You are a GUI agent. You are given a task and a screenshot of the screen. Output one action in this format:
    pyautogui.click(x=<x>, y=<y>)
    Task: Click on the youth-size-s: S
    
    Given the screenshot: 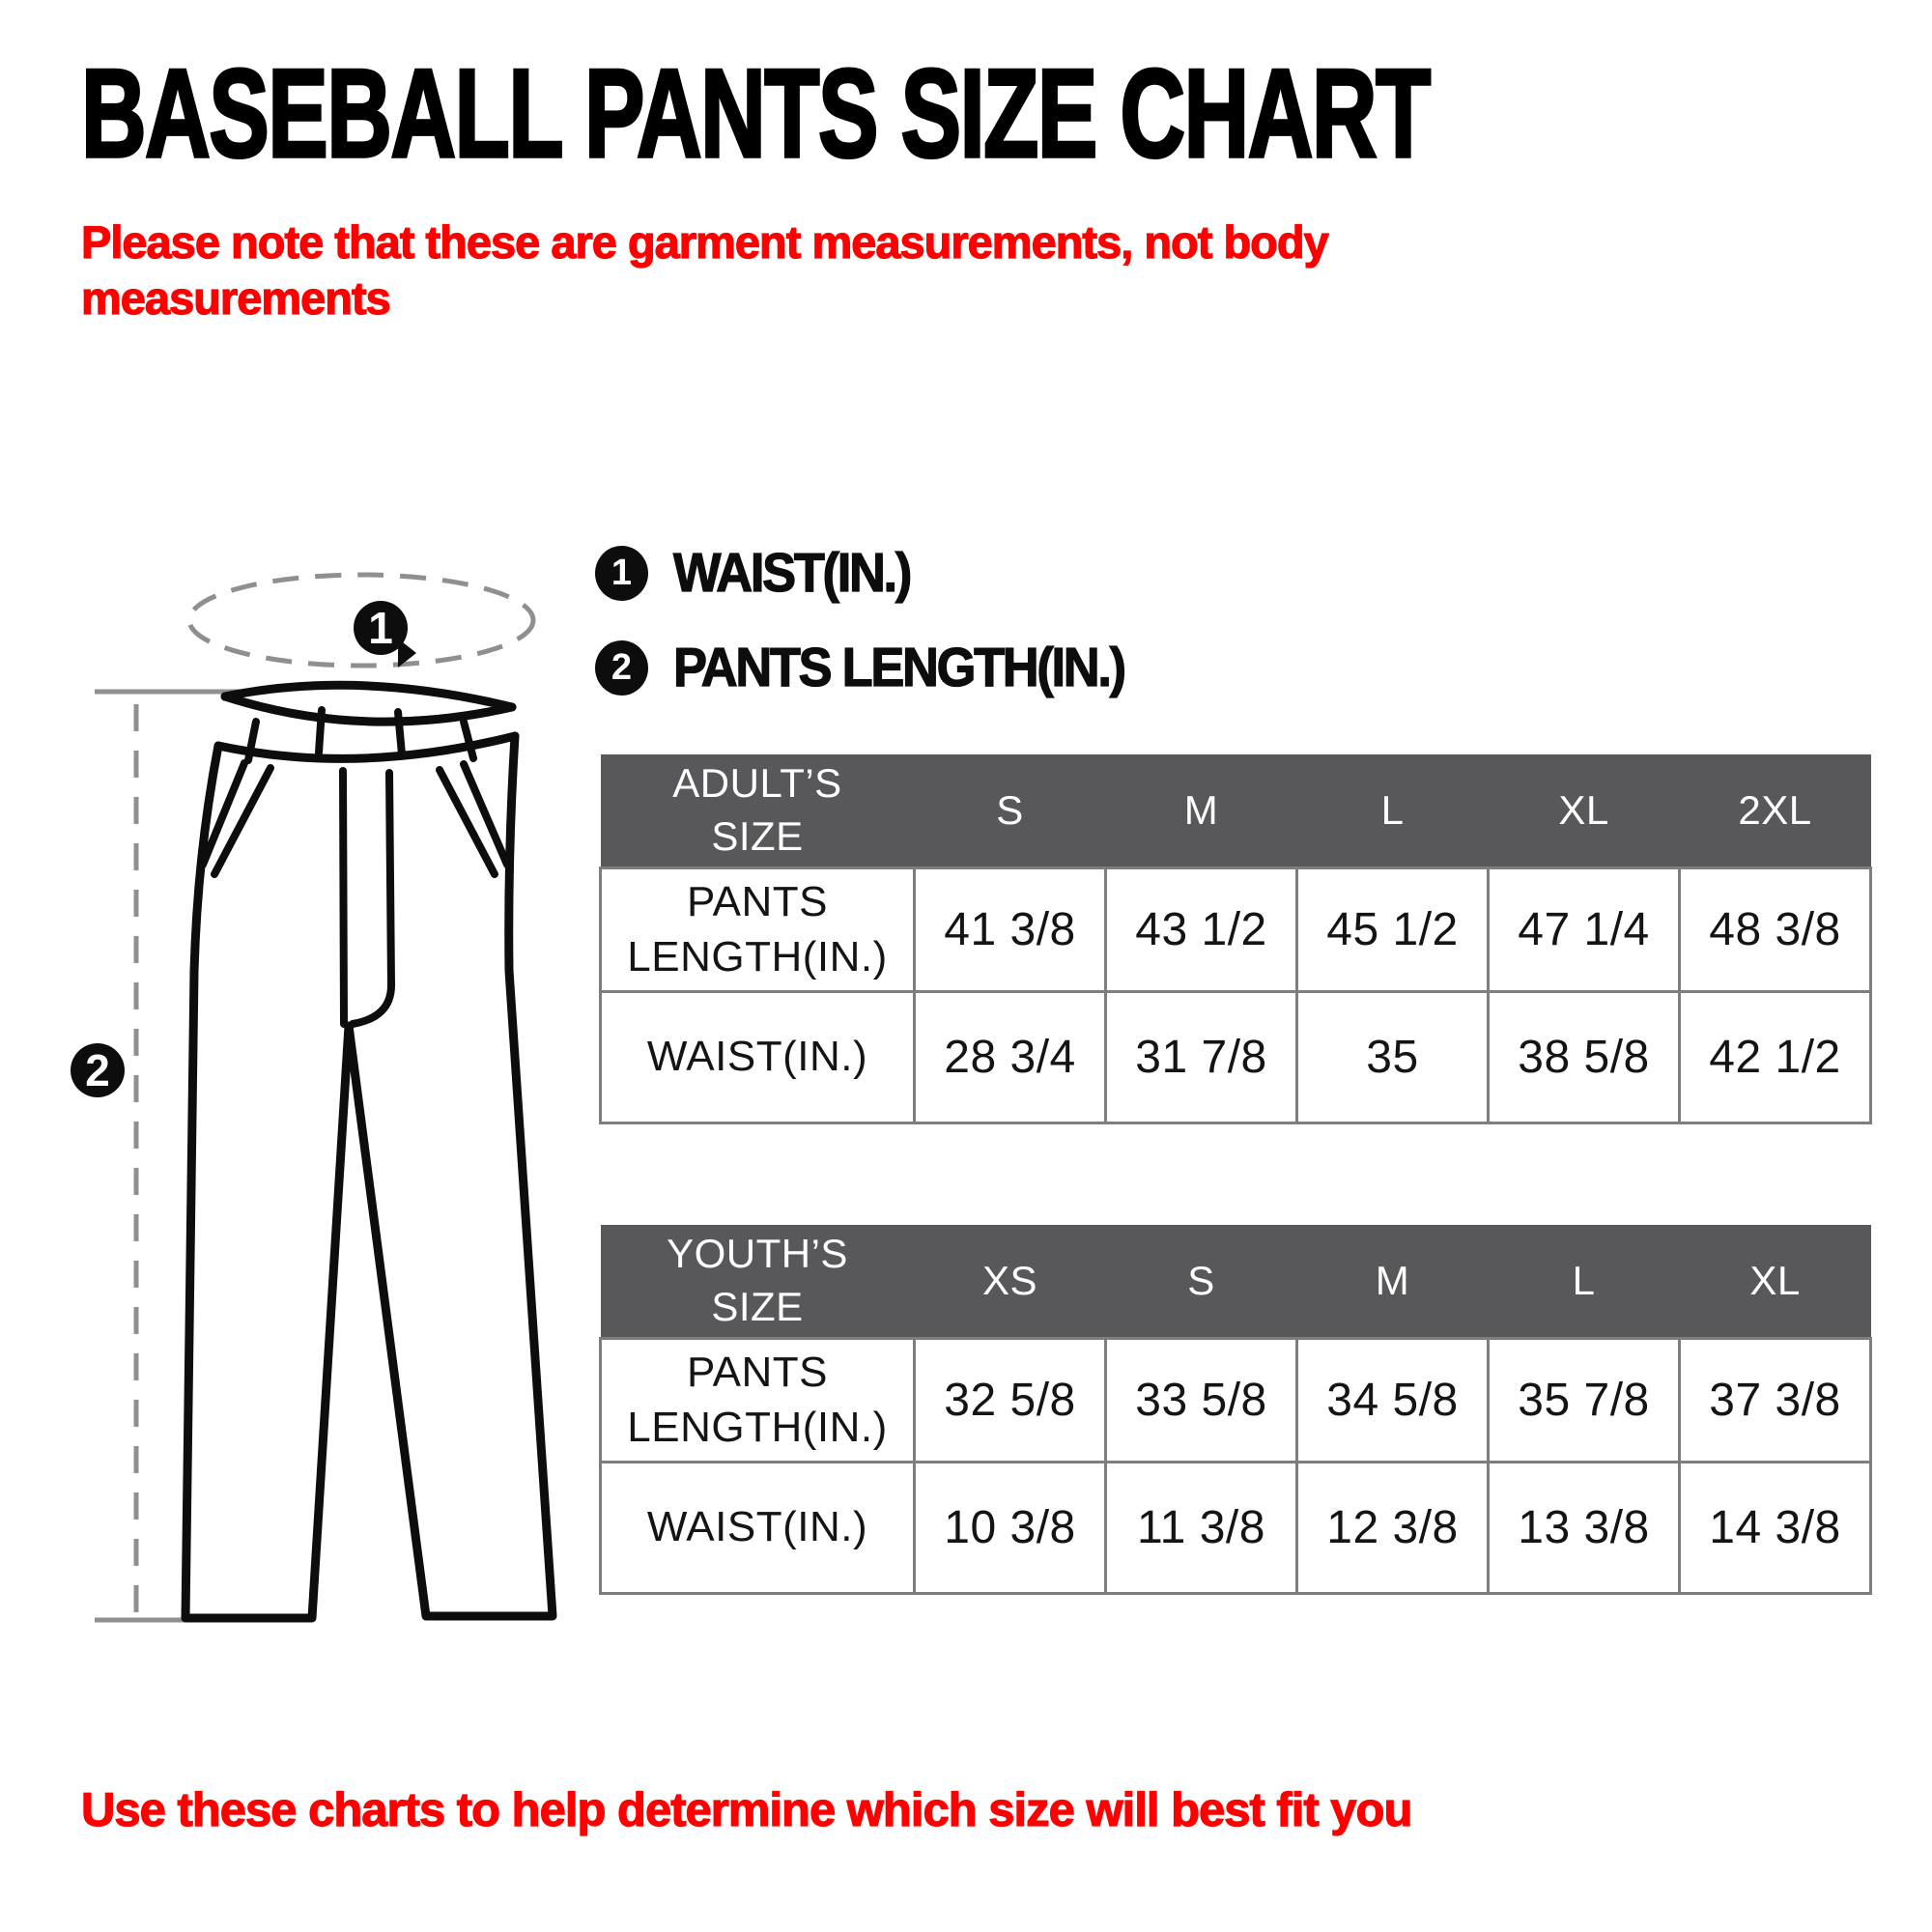 What is the action you would take?
    pyautogui.click(x=1201, y=1281)
    